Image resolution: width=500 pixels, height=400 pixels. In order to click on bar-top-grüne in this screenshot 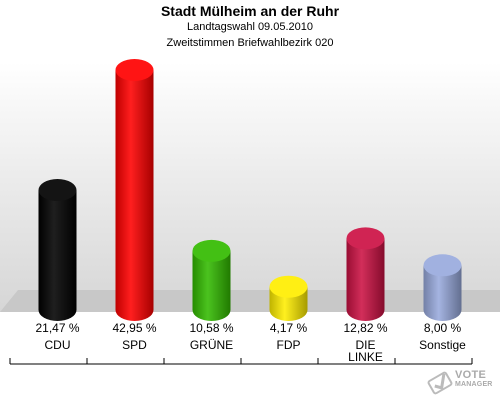, I will do `click(211, 250)`.